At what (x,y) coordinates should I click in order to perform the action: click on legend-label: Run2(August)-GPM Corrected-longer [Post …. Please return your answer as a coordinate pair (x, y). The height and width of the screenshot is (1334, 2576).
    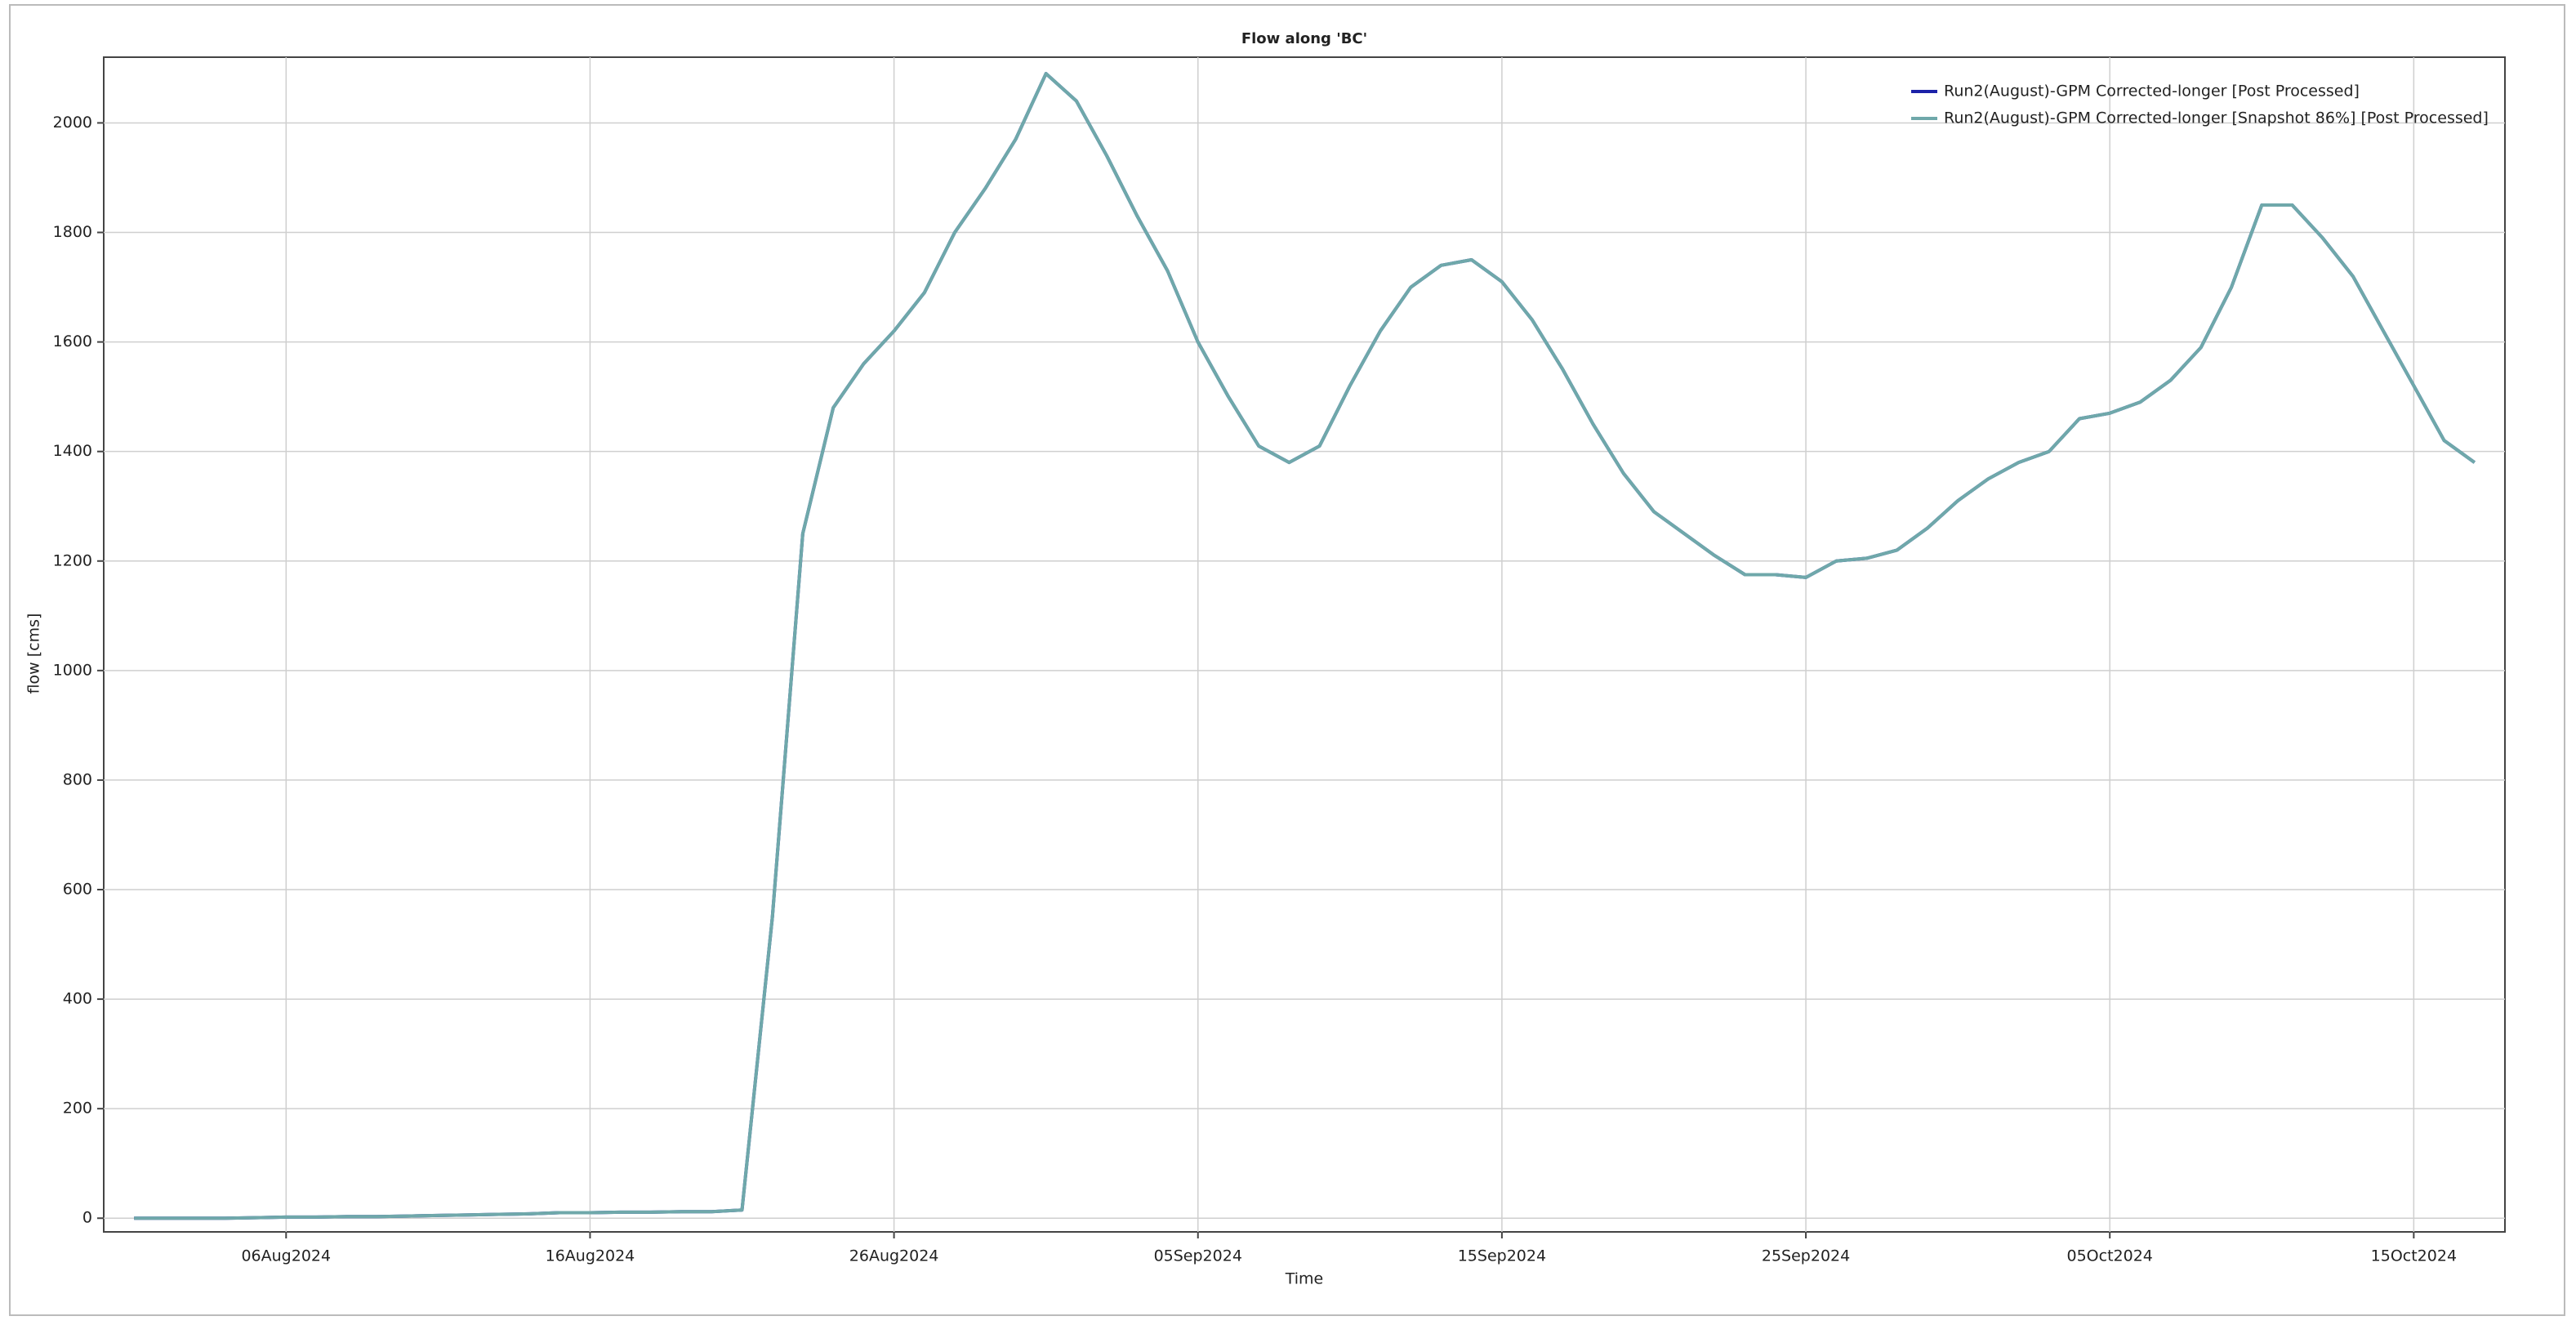
    Looking at the image, I should click on (2152, 91).